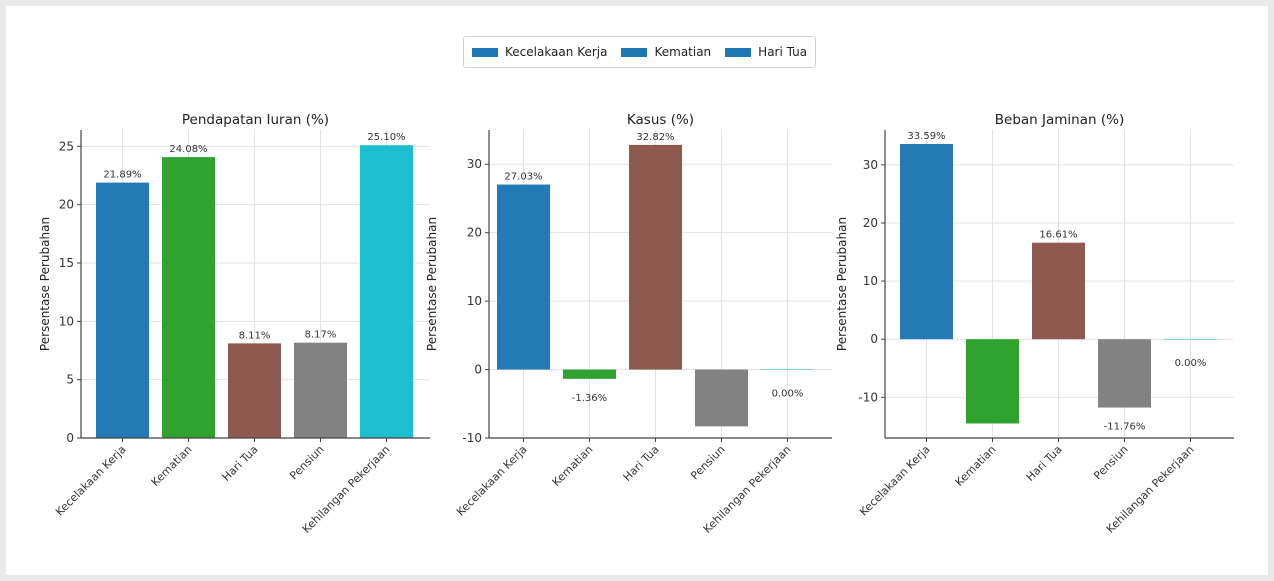  What do you see at coordinates (172, 466) in the screenshot?
I see `chart-1-xtick-label-1: Kematian` at bounding box center [172, 466].